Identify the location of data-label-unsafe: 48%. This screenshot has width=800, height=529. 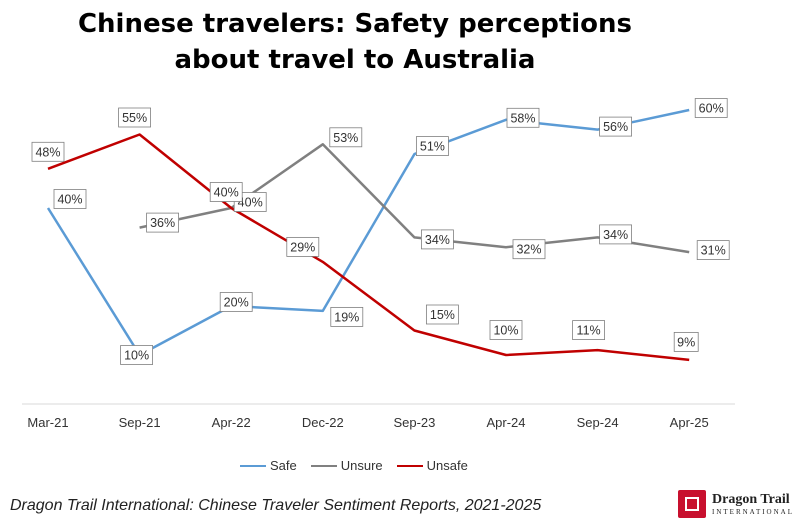
(47, 152).